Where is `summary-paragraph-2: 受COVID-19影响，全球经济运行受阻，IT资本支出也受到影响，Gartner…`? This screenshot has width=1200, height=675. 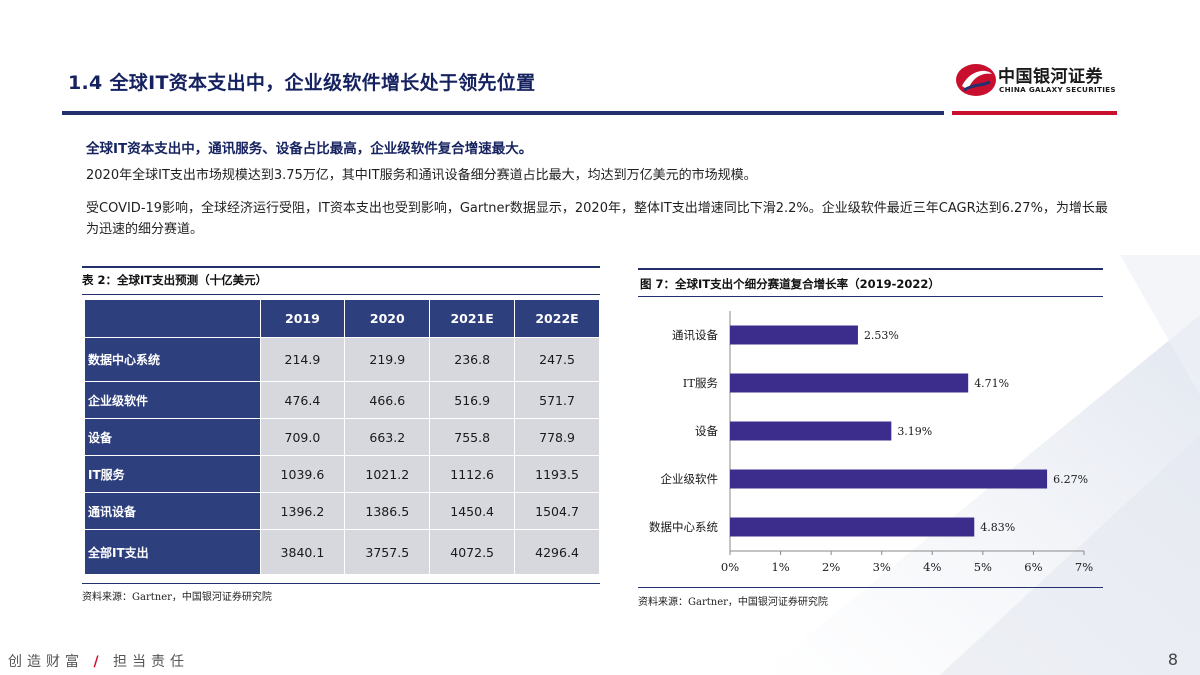
summary-paragraph-2: 受COVID-19影响，全球经济运行受阻，IT资本支出也受到影响，Gartner… is located at coordinates (597, 219).